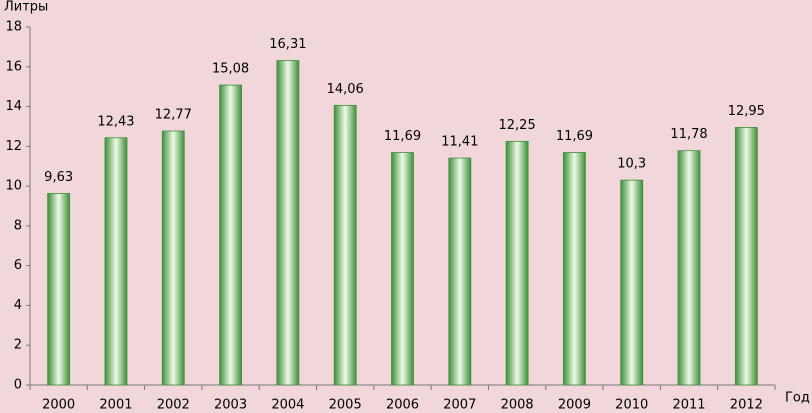  I want to click on value-label: 9,63, so click(58, 177).